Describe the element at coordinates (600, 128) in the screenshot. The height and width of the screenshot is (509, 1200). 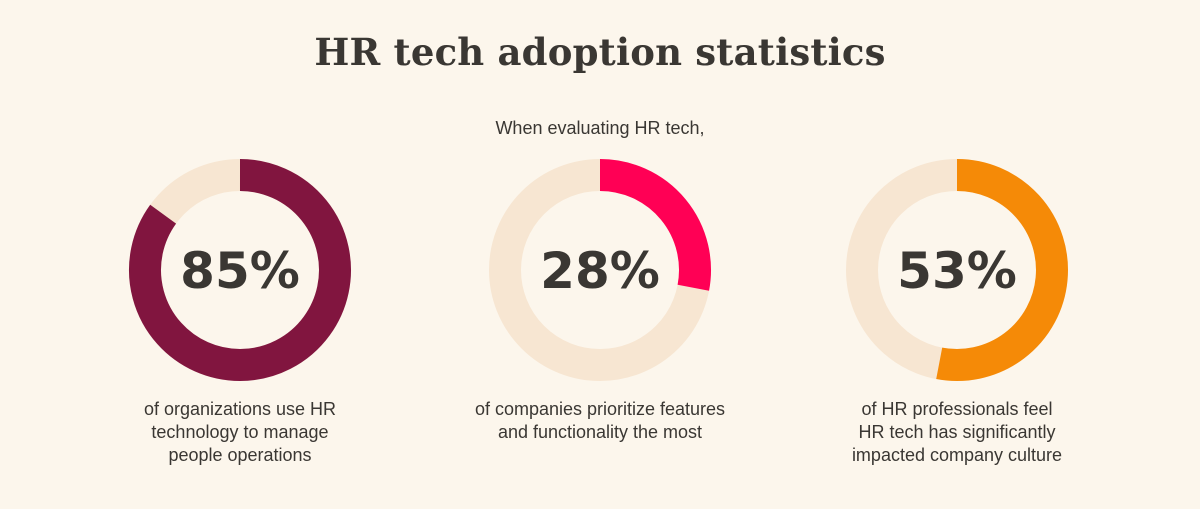
I see `page-subtitle: When evaluating HR tech,` at that location.